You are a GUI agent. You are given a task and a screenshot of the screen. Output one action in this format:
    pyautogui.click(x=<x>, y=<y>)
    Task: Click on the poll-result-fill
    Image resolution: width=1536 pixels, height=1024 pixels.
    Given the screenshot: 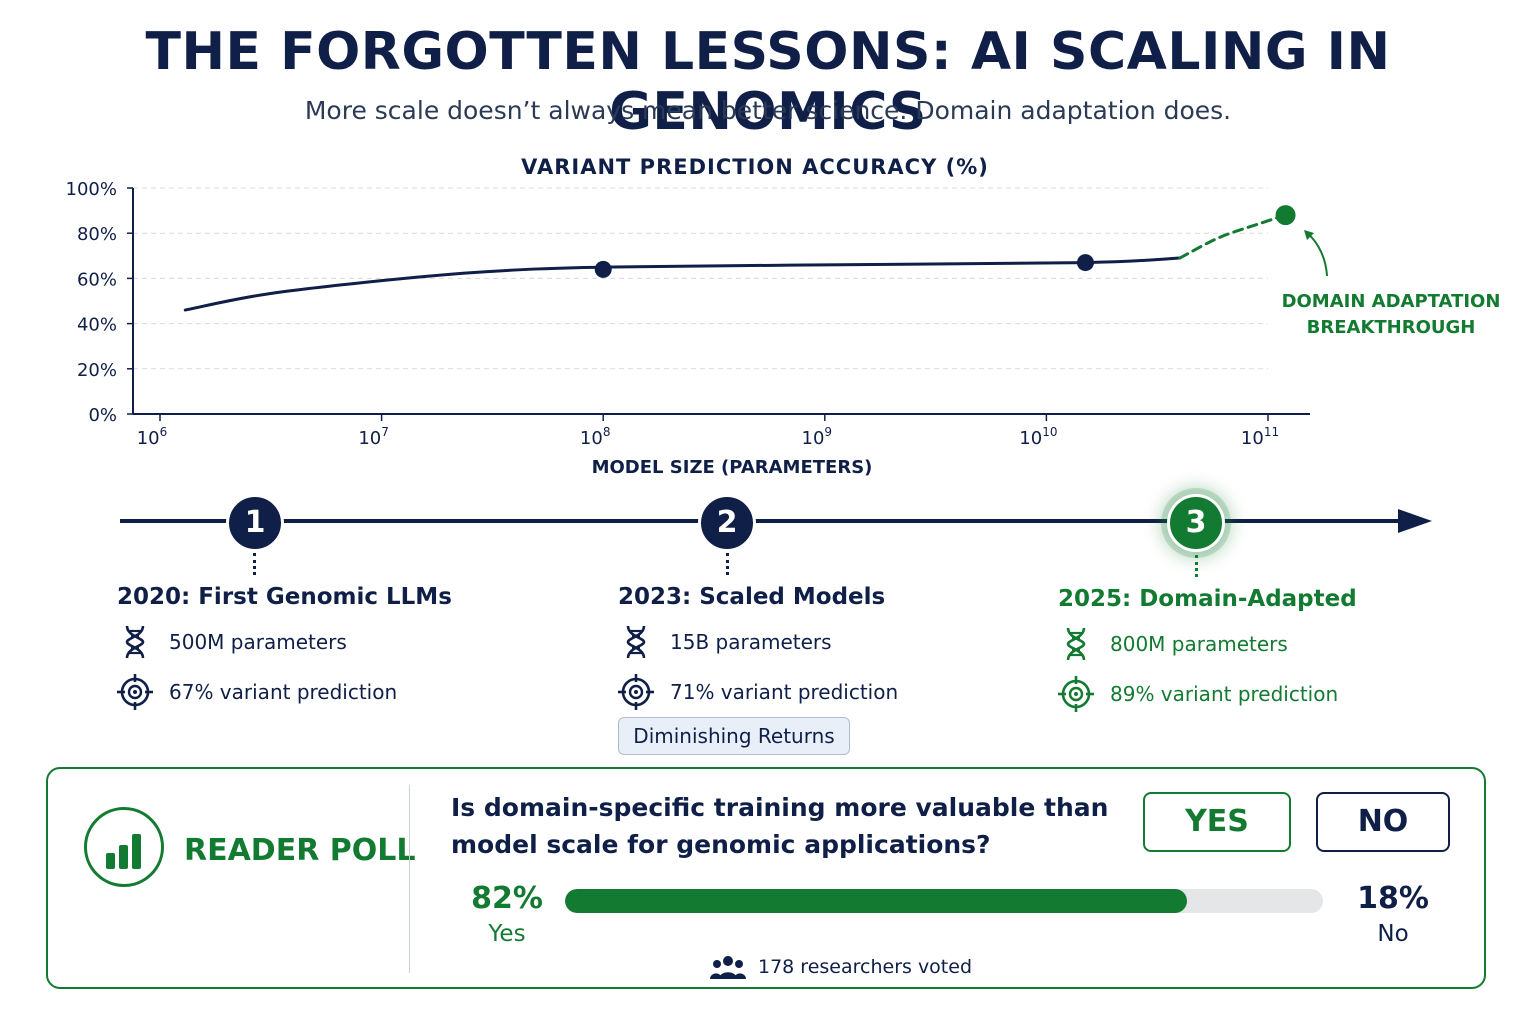 What is the action you would take?
    pyautogui.click(x=876, y=901)
    